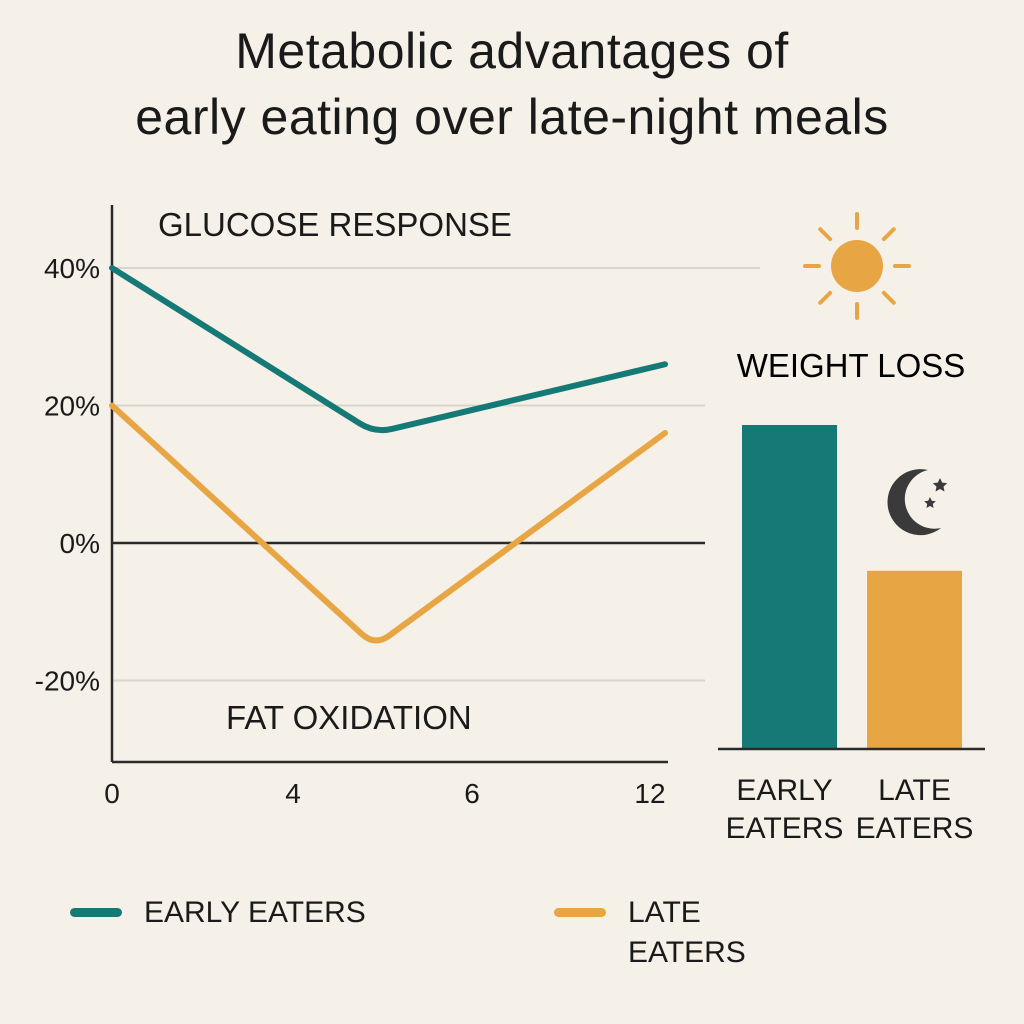 The height and width of the screenshot is (1024, 1024). Describe the element at coordinates (784, 790) in the screenshot. I see `bar-category-label: EARLY` at that location.